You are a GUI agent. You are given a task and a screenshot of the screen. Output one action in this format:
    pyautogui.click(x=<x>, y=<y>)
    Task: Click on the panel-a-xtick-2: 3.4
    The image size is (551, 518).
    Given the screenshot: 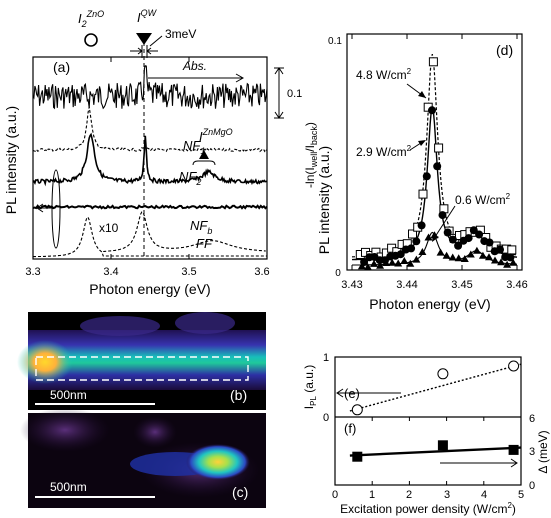 What is the action you would take?
    pyautogui.click(x=110, y=272)
    